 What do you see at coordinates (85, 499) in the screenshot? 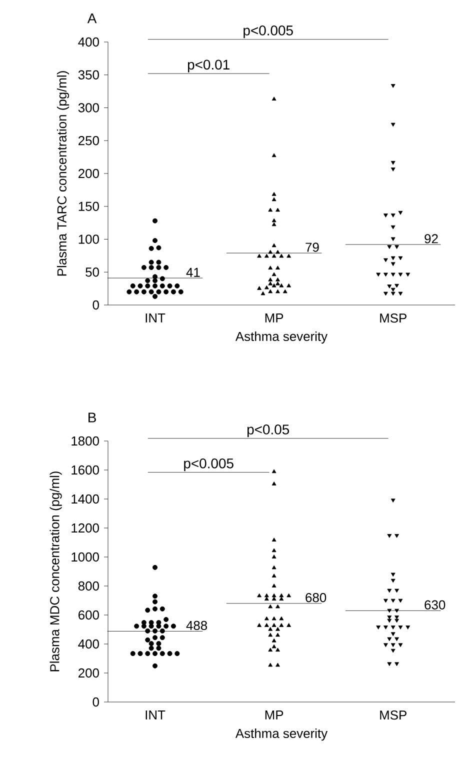
I see `y-tick-label: 1400` at bounding box center [85, 499].